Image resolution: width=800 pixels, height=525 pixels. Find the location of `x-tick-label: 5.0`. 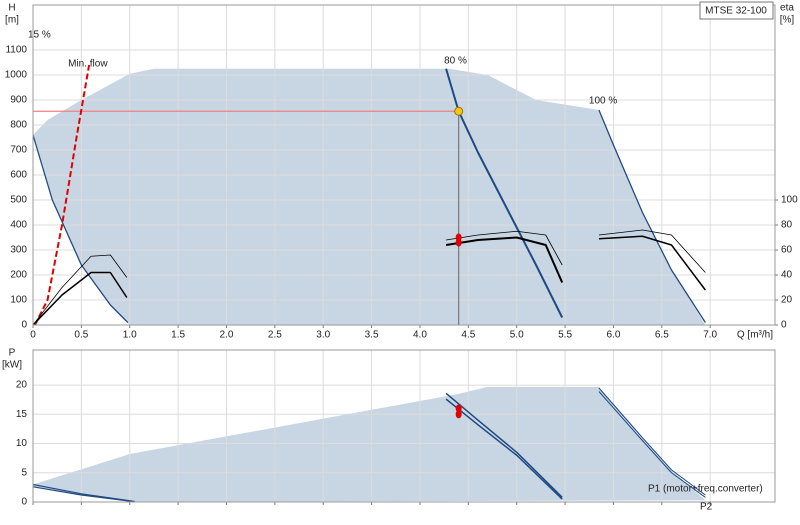

x-tick-label: 5.0 is located at coordinates (517, 335).